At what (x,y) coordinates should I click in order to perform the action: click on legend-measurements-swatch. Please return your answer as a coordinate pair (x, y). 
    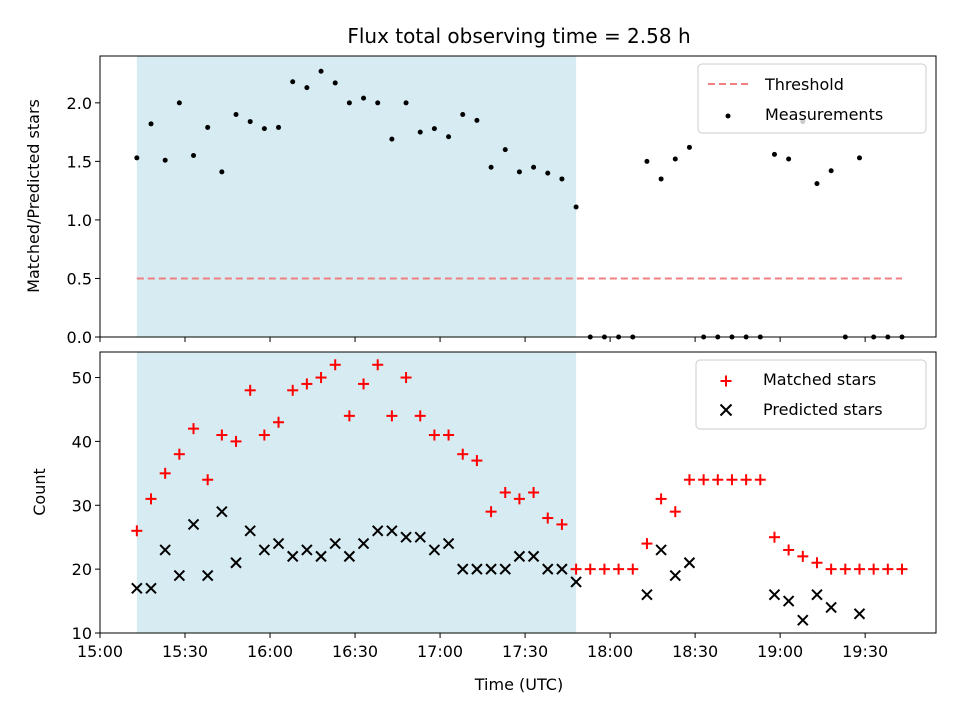
    Looking at the image, I should click on (728, 116).